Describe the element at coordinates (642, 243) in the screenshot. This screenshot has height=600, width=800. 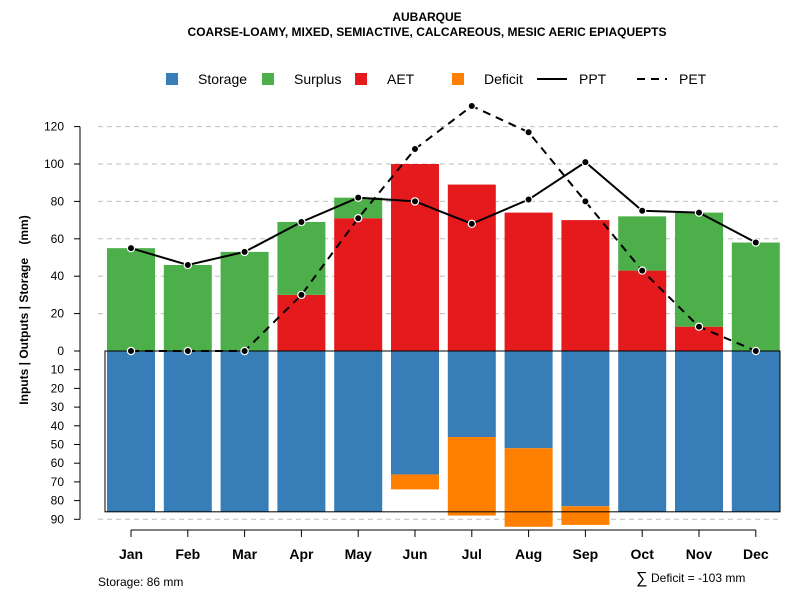
I see `bar-surplus-oct` at that location.